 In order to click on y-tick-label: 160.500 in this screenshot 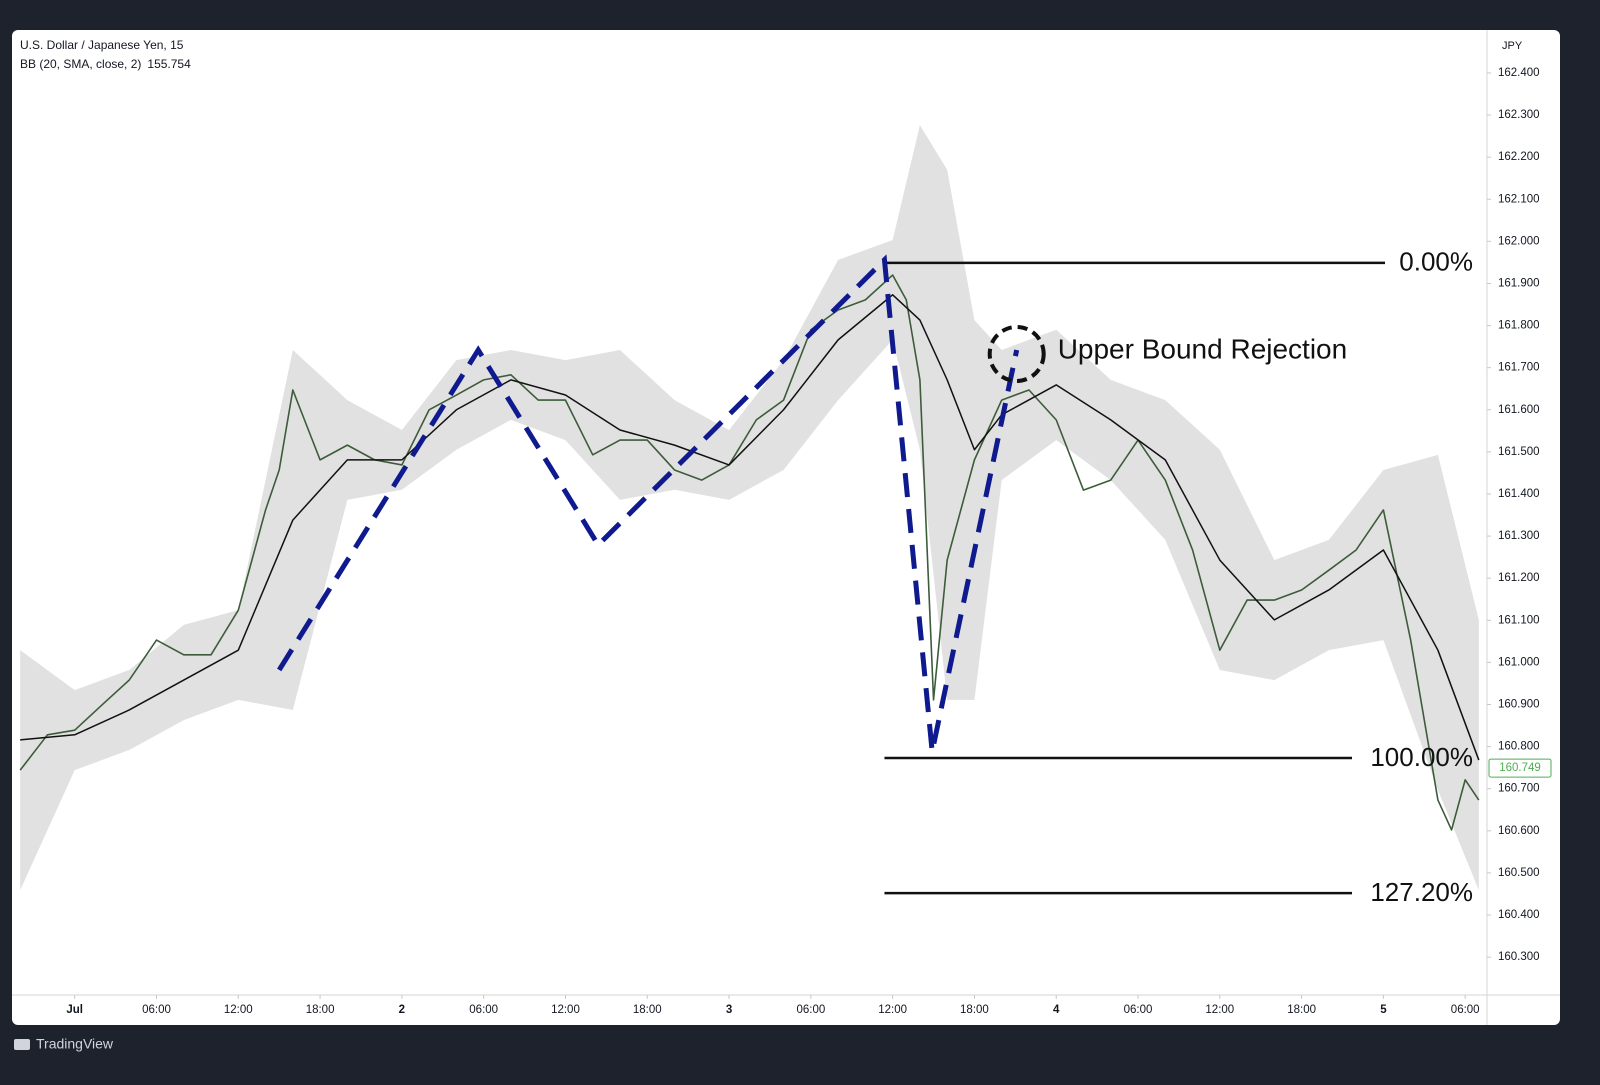, I will do `click(1519, 873)`.